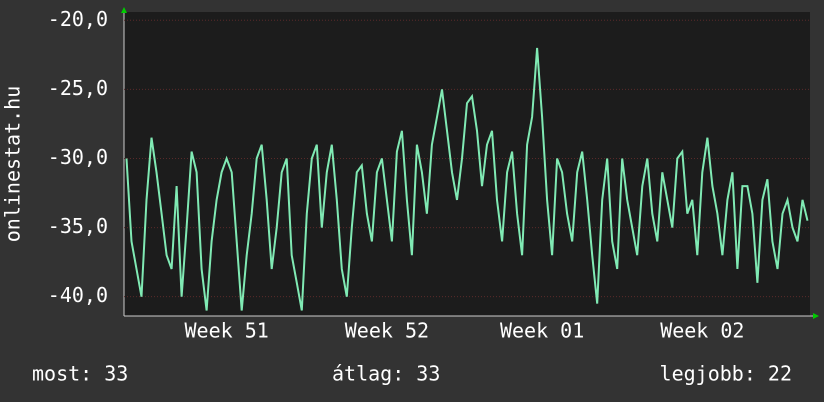 The width and height of the screenshot is (824, 402). I want to click on x-tick-label: Week 51, so click(227, 331).